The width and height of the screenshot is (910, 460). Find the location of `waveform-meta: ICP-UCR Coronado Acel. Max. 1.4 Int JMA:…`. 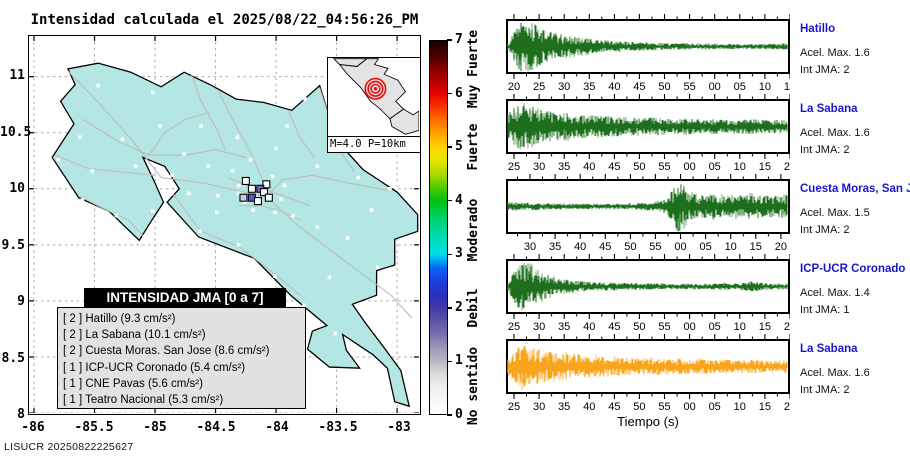

waveform-meta: ICP-UCR Coronado Acel. Max. 1.4 Int JMA:… is located at coordinates (855, 293).